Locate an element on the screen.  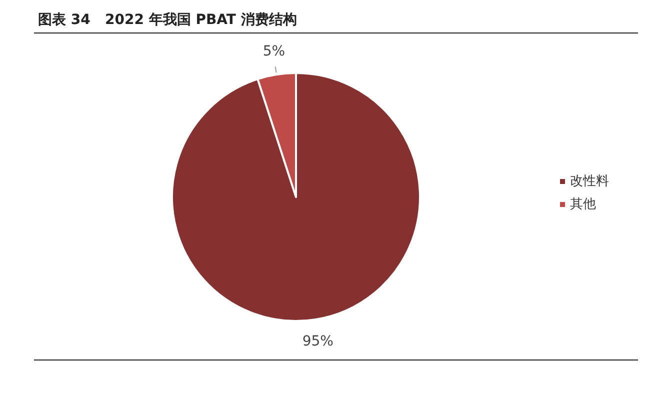
data-label: 95% is located at coordinates (318, 341).